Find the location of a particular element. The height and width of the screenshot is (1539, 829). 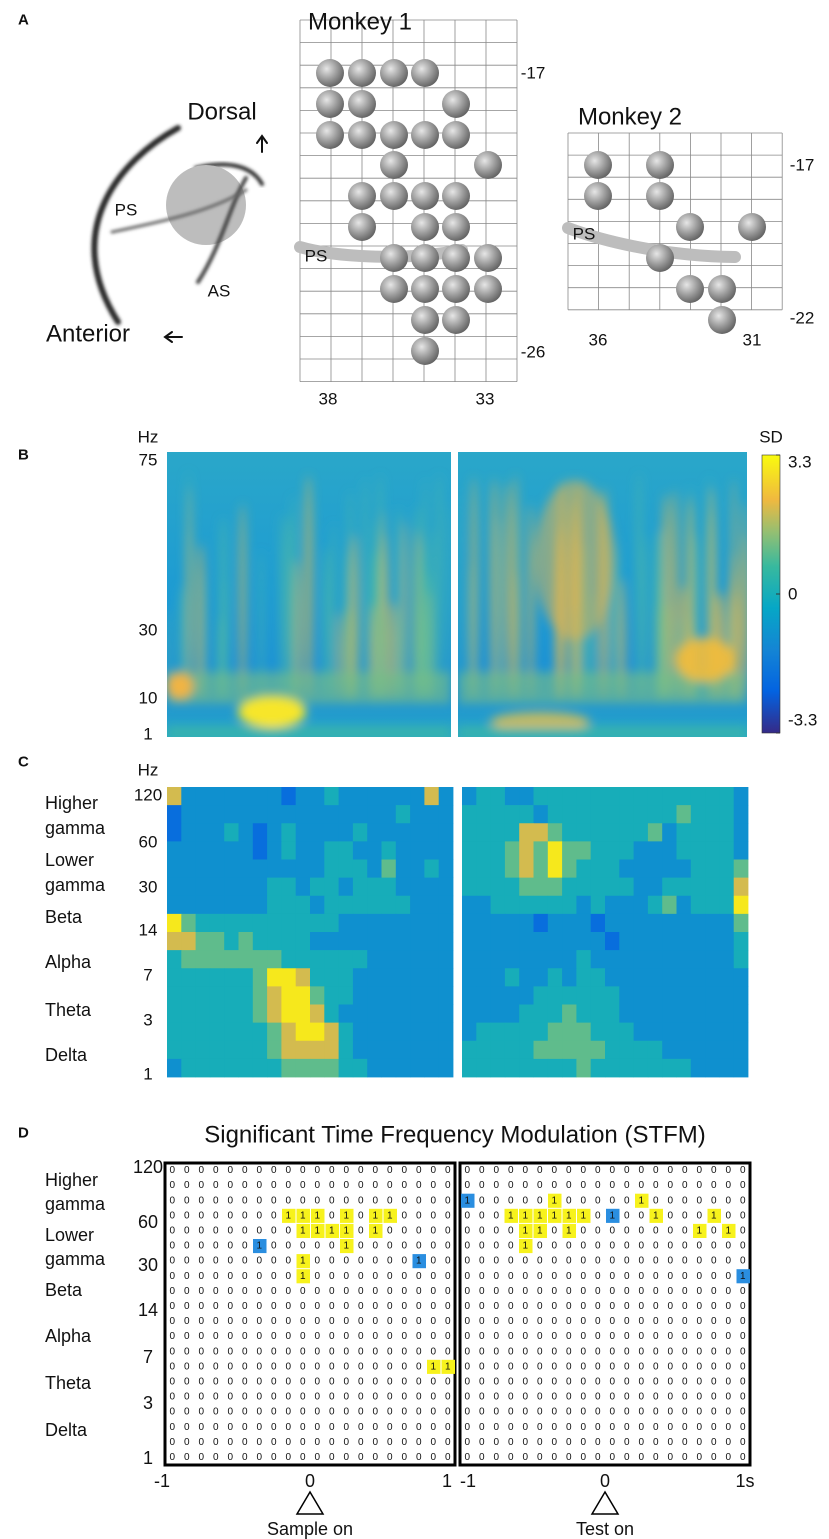

y-tick-label: 1 is located at coordinates (147, 1074).